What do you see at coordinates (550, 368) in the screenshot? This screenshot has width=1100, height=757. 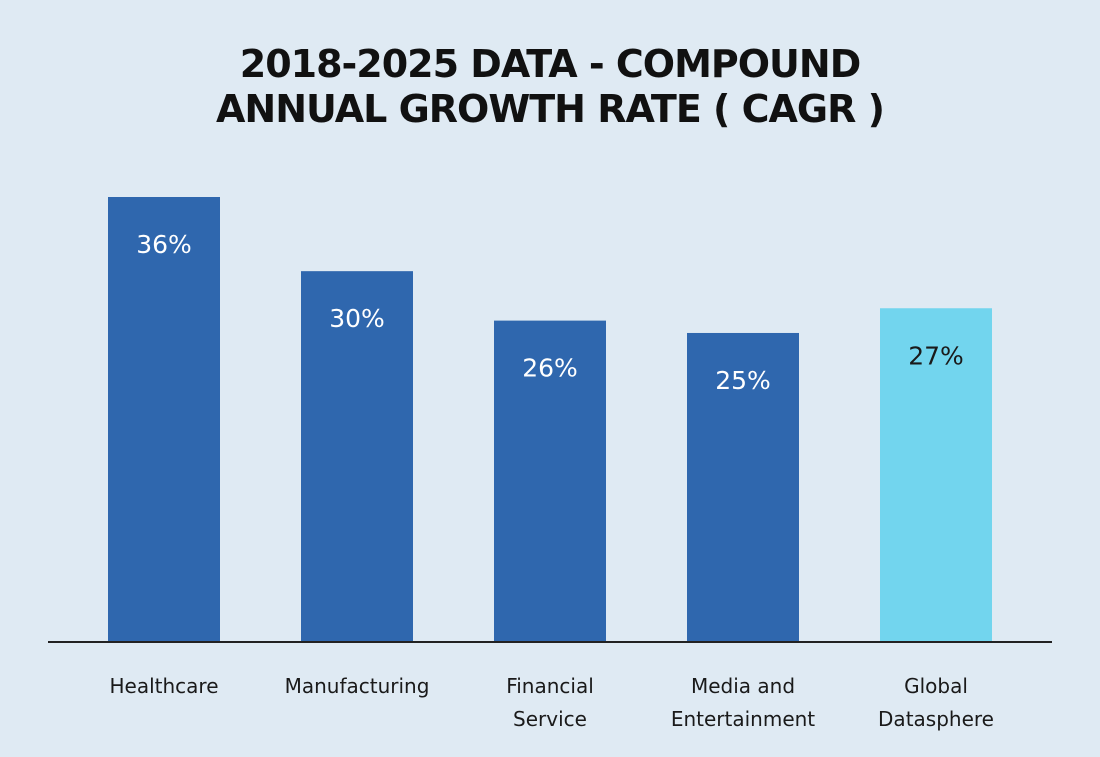 I see `bar-value-label-2: 26%` at bounding box center [550, 368].